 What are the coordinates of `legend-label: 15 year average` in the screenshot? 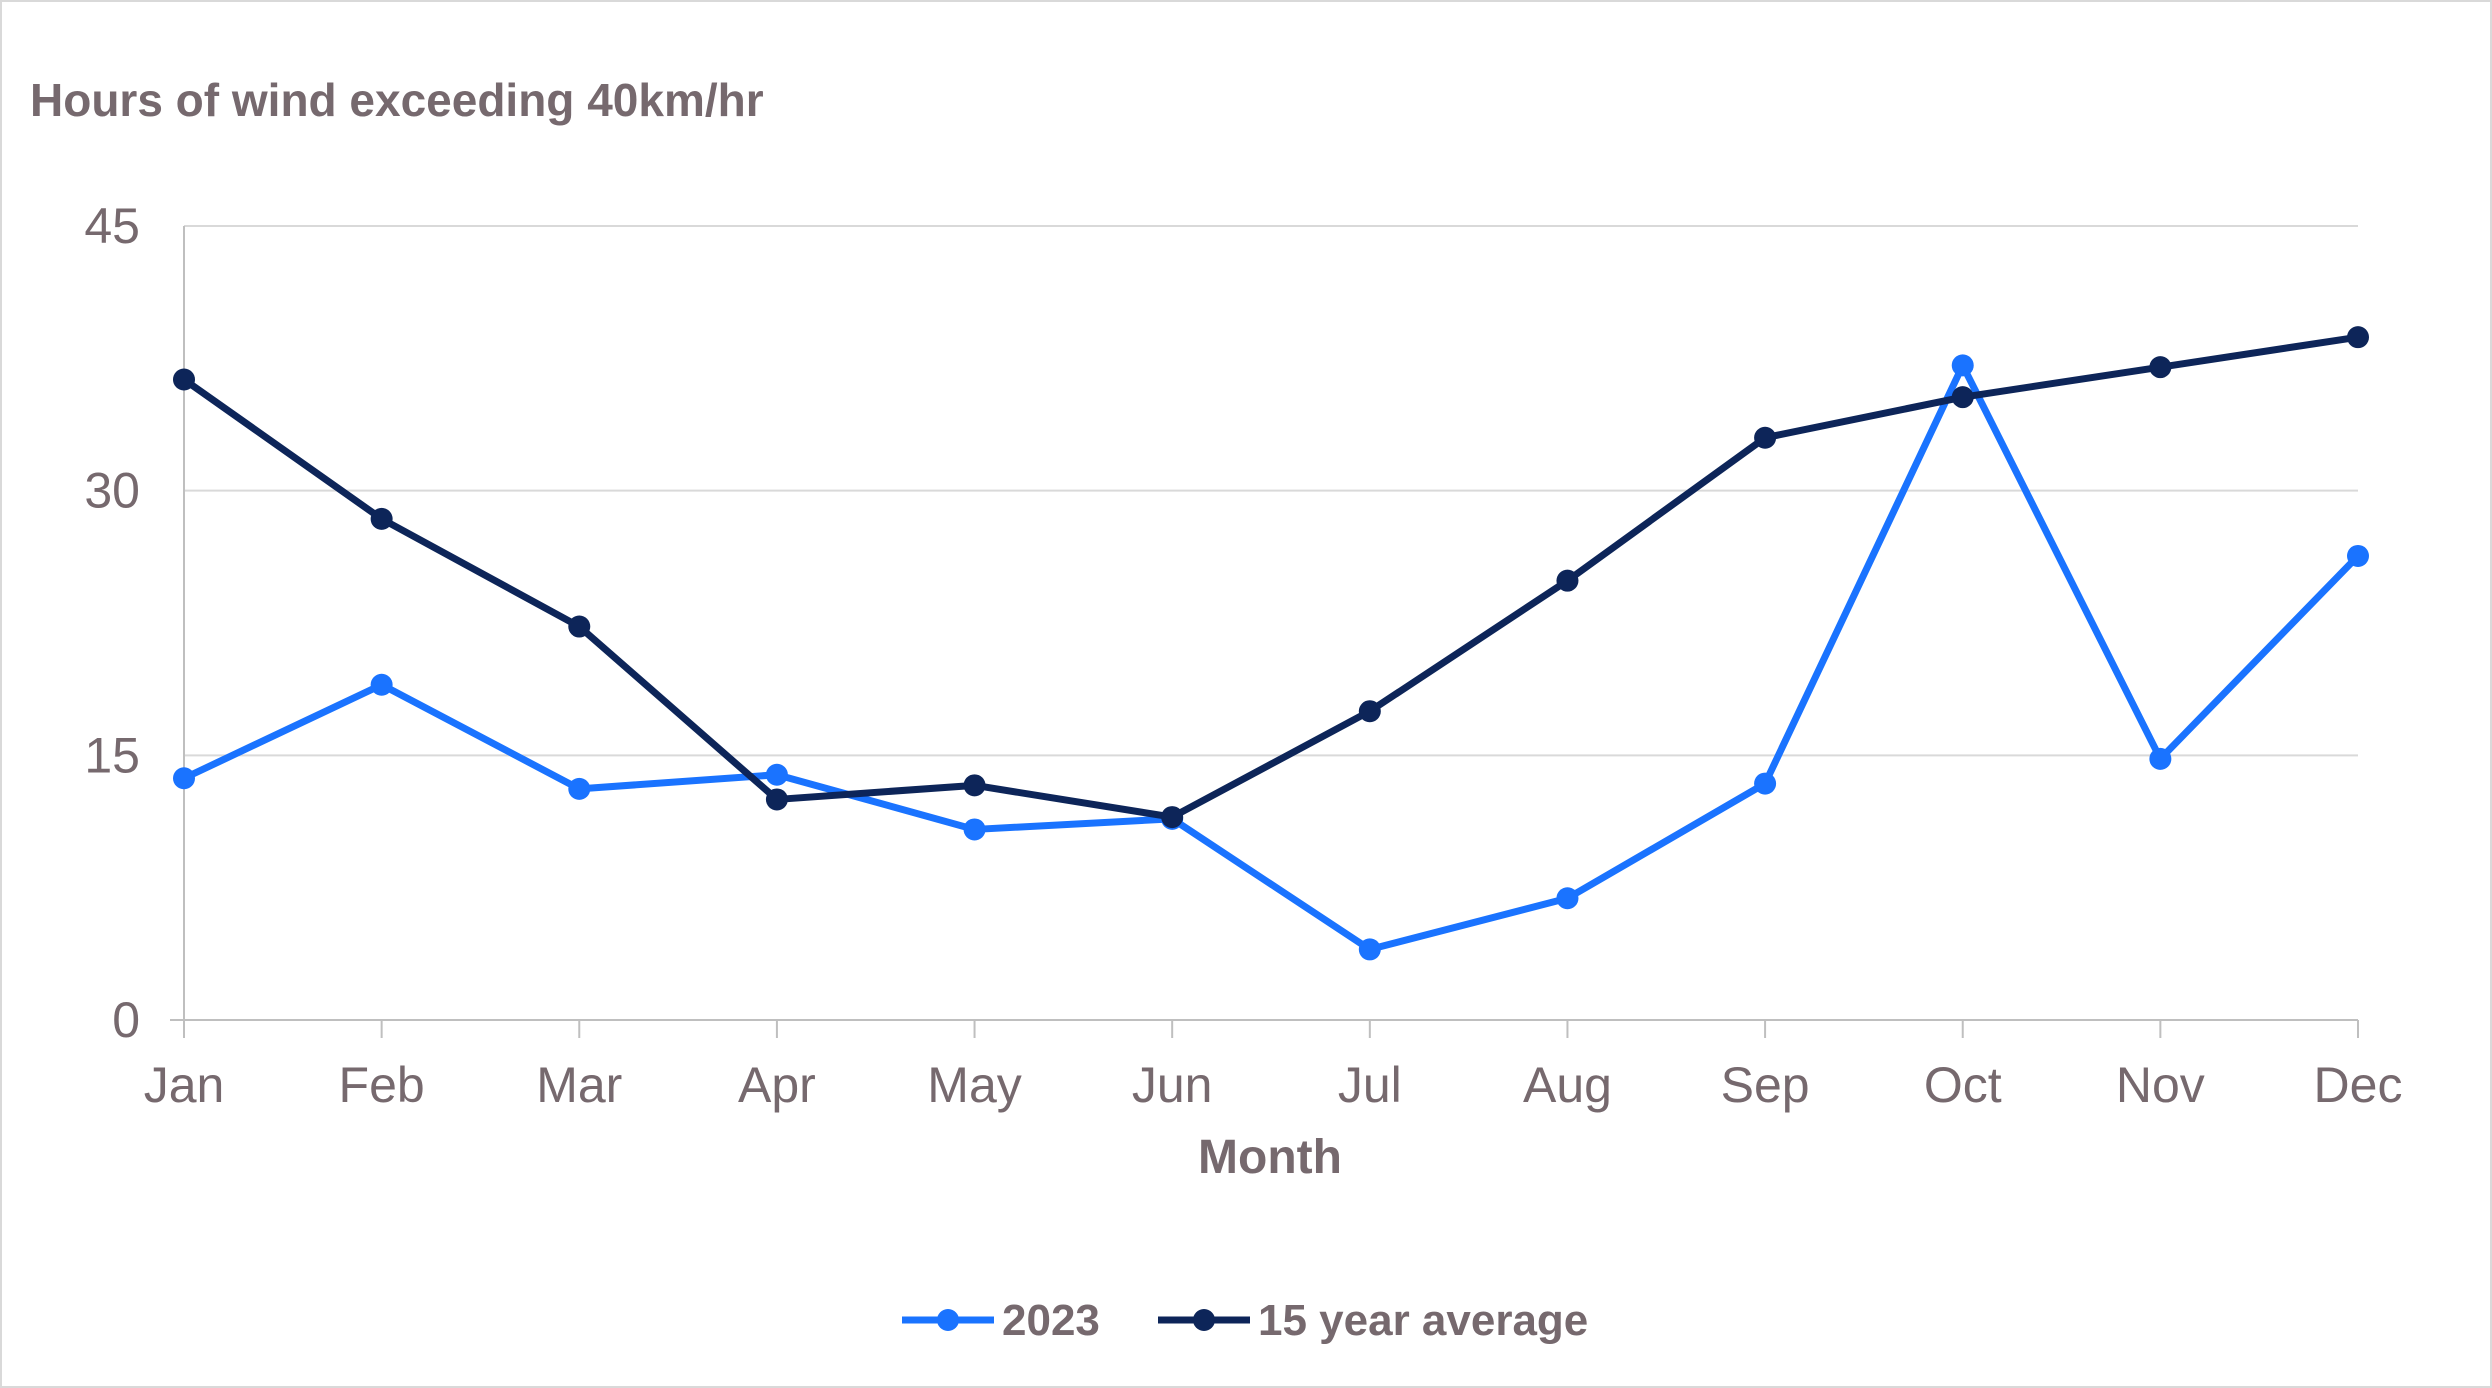 It's located at (1423, 1320).